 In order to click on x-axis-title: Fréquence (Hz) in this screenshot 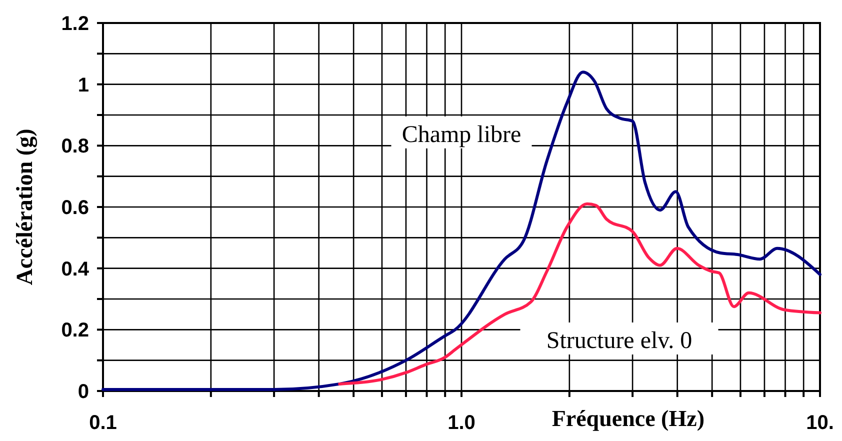, I will do `click(628, 418)`.